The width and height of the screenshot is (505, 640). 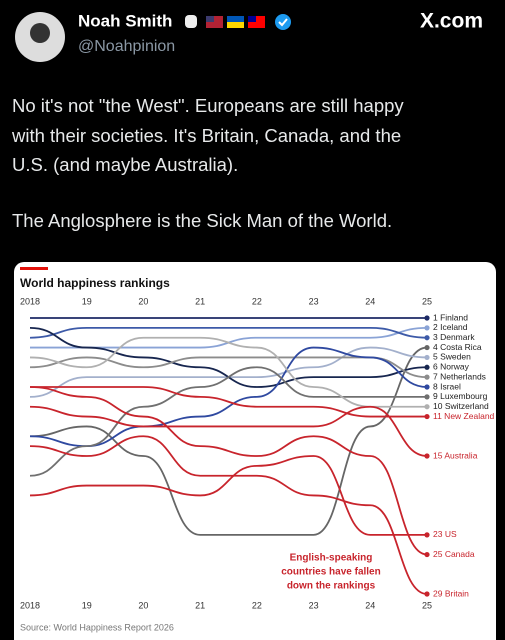 I want to click on series-label: 2 Iceland, so click(x=450, y=327).